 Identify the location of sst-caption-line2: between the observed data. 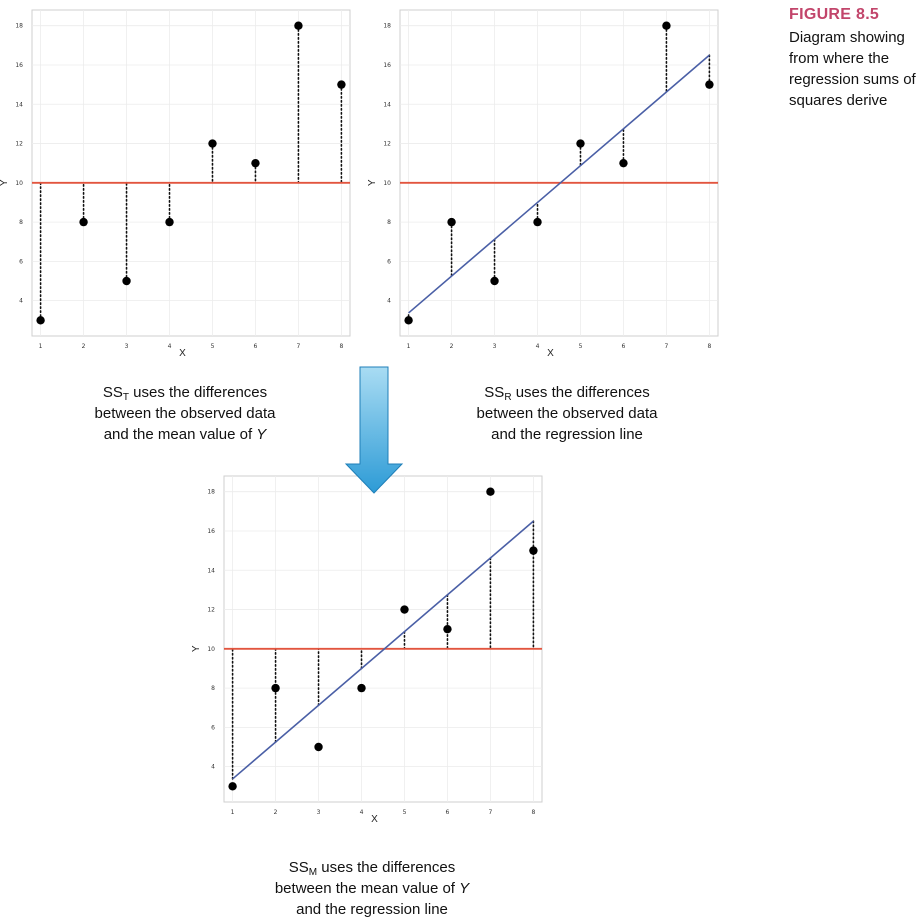
(185, 413).